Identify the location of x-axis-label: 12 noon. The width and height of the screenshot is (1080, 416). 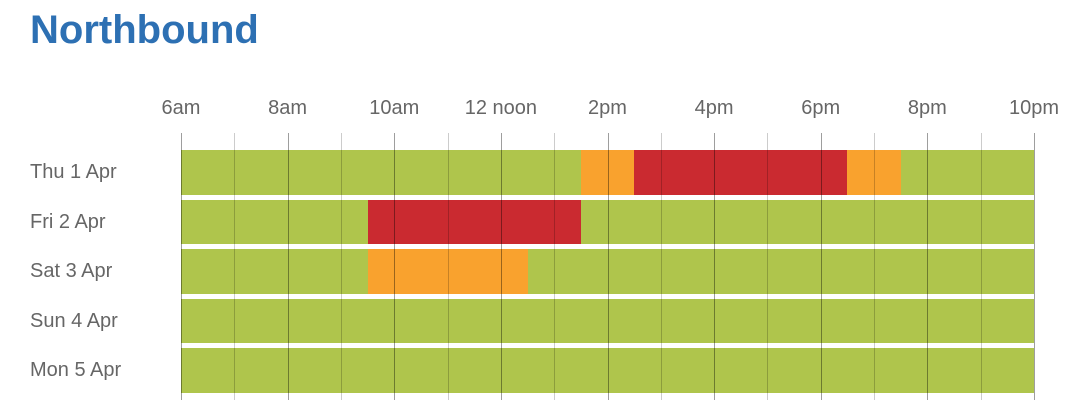
(501, 108).